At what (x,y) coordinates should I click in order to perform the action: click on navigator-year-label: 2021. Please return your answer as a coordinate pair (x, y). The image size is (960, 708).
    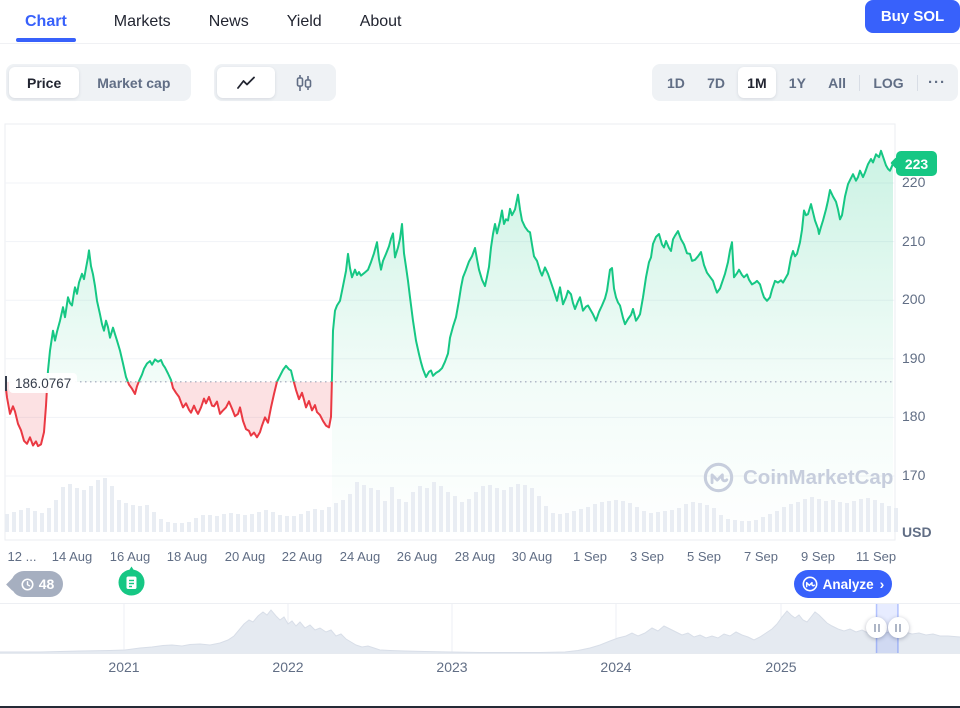
    Looking at the image, I should click on (124, 667).